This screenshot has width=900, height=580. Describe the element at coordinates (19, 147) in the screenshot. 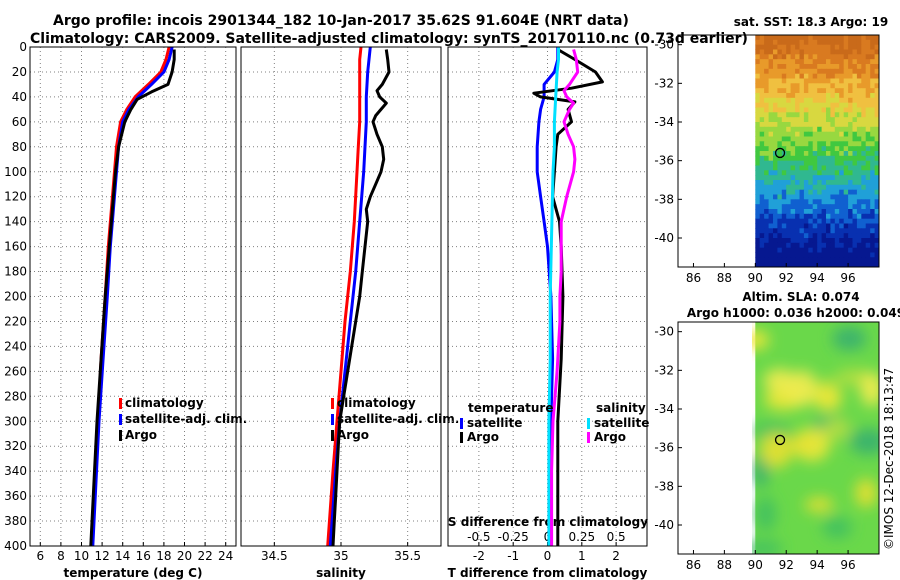

I see `depth-tick-label: 80` at that location.